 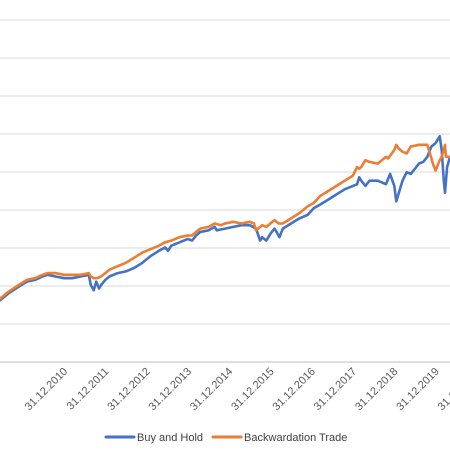 What do you see at coordinates (294, 389) in the screenshot?
I see `x-tick-label: 31.12.2016` at bounding box center [294, 389].